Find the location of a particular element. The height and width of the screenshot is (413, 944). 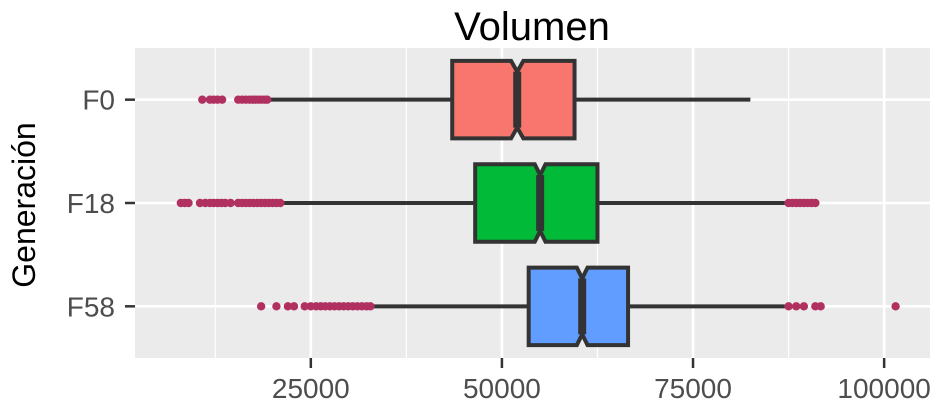

x-axis: 25000 50000 75000 100000 is located at coordinates (601, 381).